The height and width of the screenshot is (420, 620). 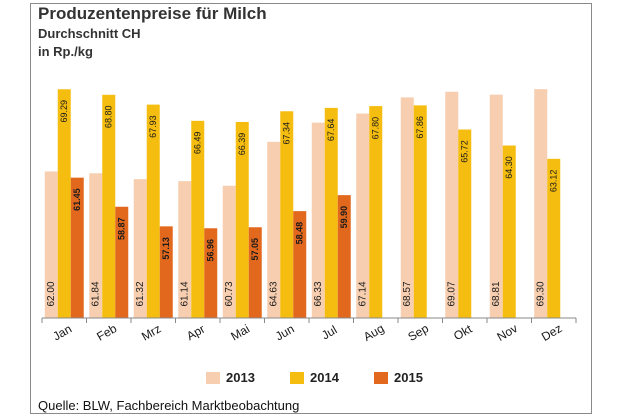 What do you see at coordinates (318, 293) in the screenshot?
I see `value-label-2013-jul: 66.33` at bounding box center [318, 293].